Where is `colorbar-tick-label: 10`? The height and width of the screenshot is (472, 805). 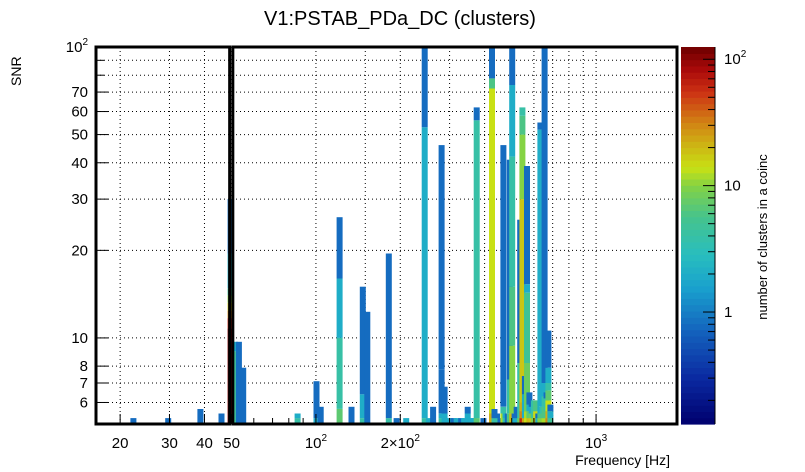 colorbar-tick-label: 10 is located at coordinates (732, 186).